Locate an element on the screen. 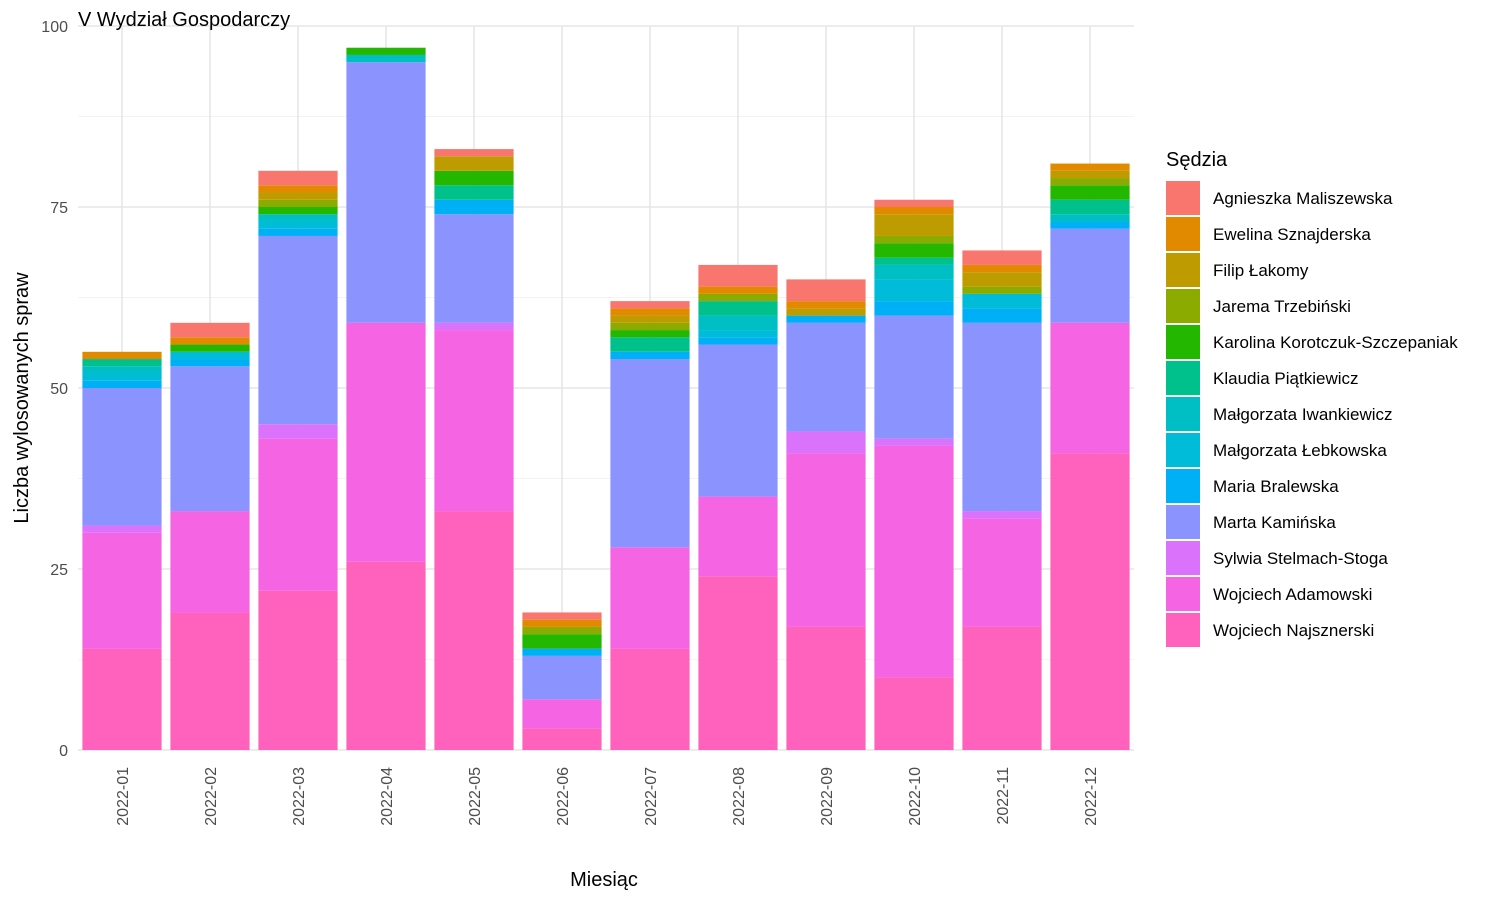 Image resolution: width=1500 pixels, height=900 pixels. x-tick-label: 2022-01 is located at coordinates (123, 796).